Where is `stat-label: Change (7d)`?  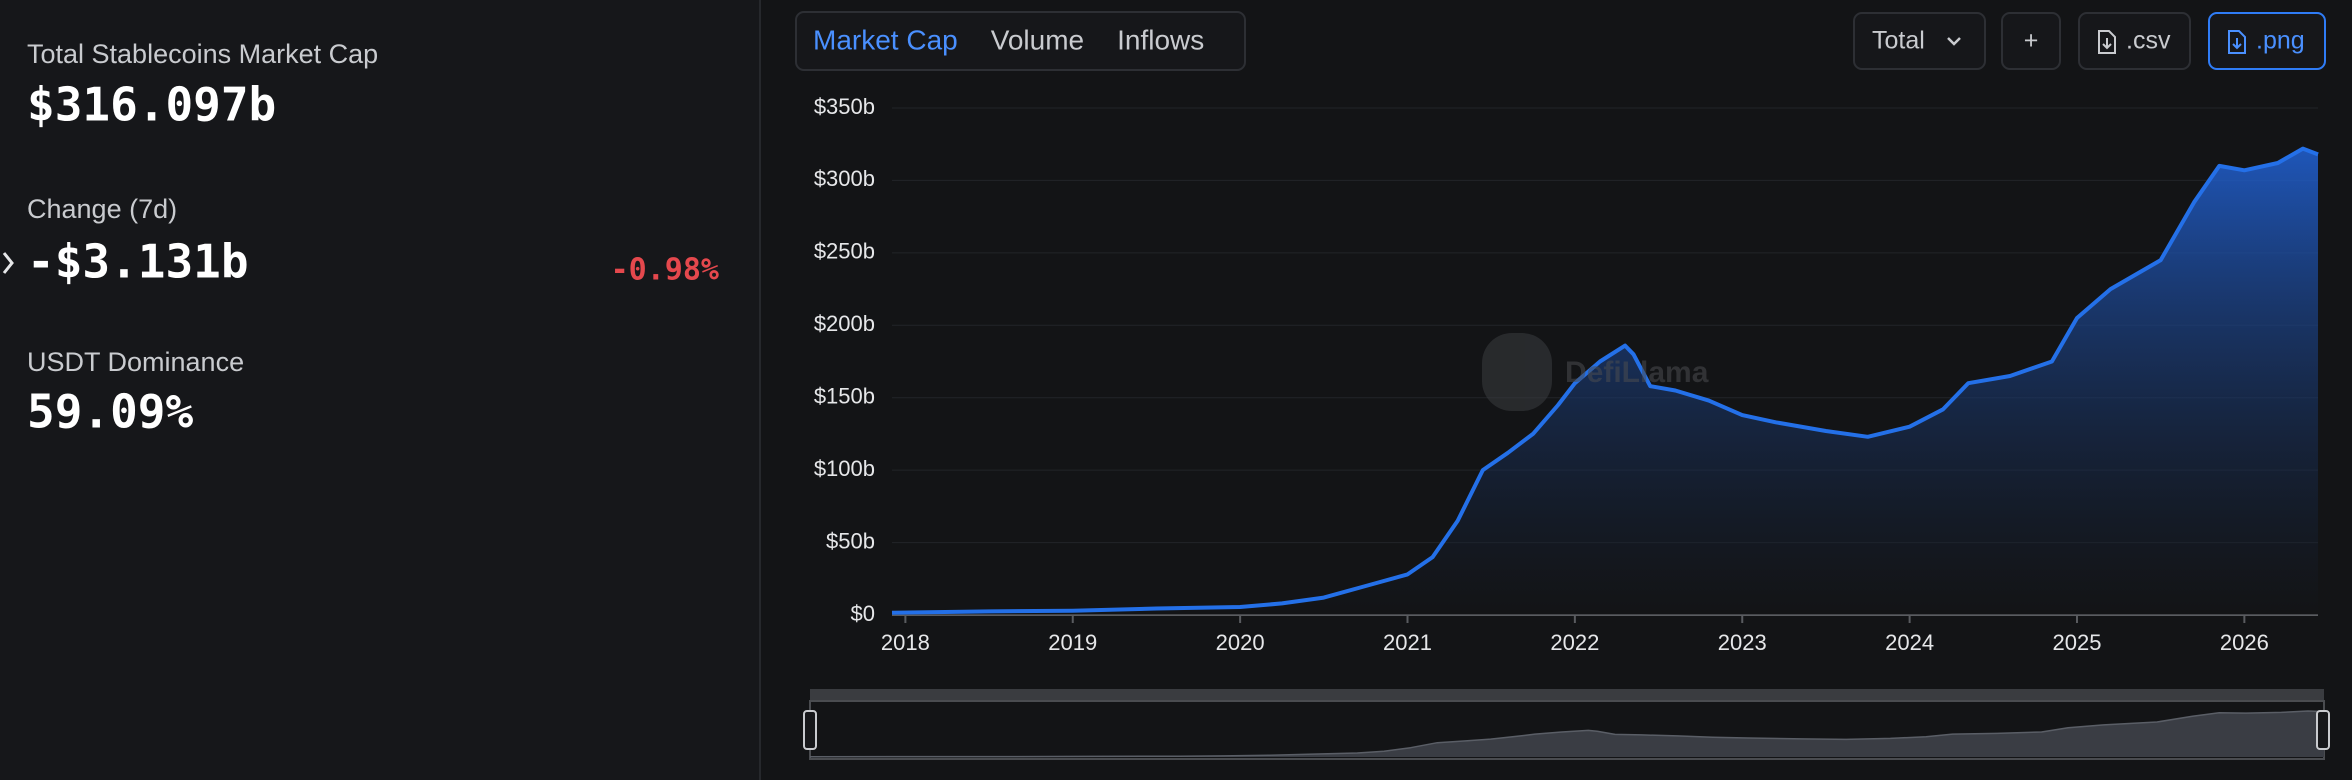
stat-label: Change (7d) is located at coordinates (102, 209).